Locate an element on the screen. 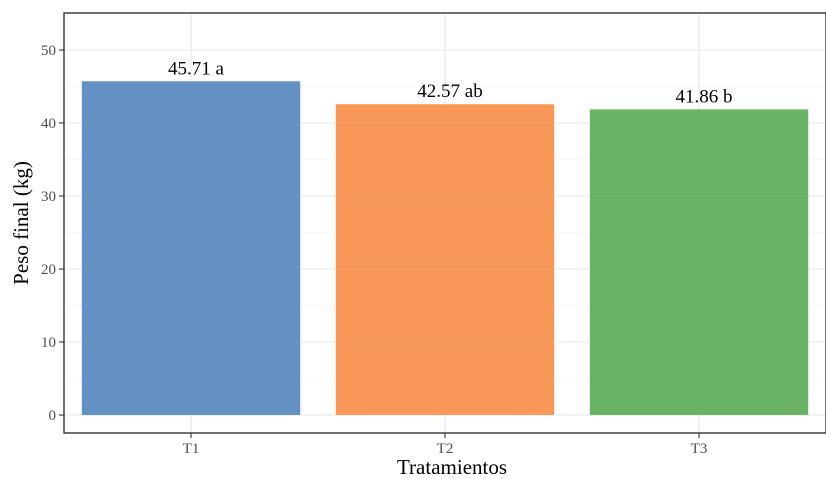 The height and width of the screenshot is (479, 826). y-tick-label: 20 is located at coordinates (48, 270).